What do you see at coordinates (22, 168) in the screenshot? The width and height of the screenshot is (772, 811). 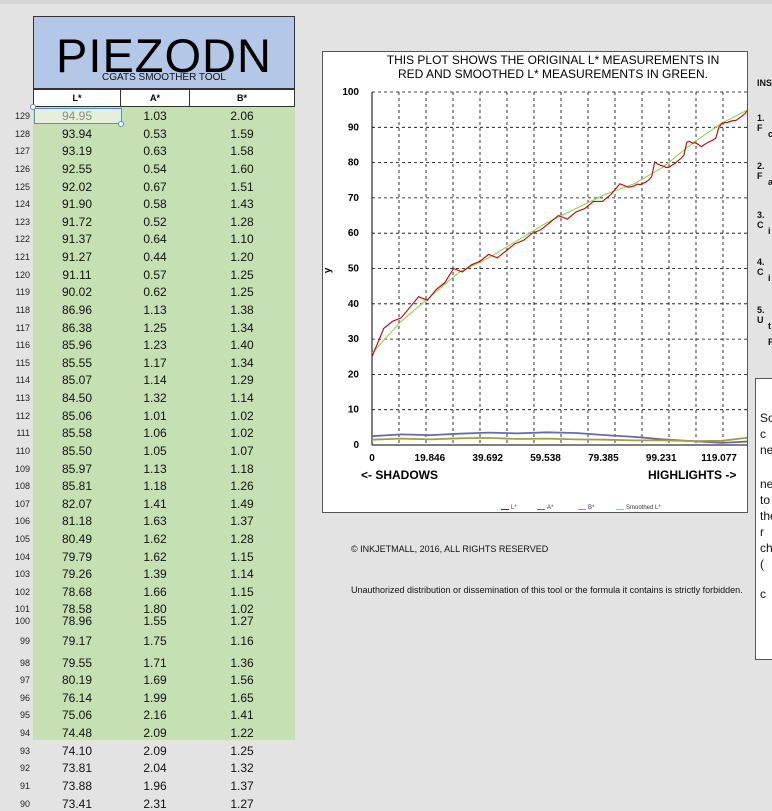 I see `row-number: 126` at bounding box center [22, 168].